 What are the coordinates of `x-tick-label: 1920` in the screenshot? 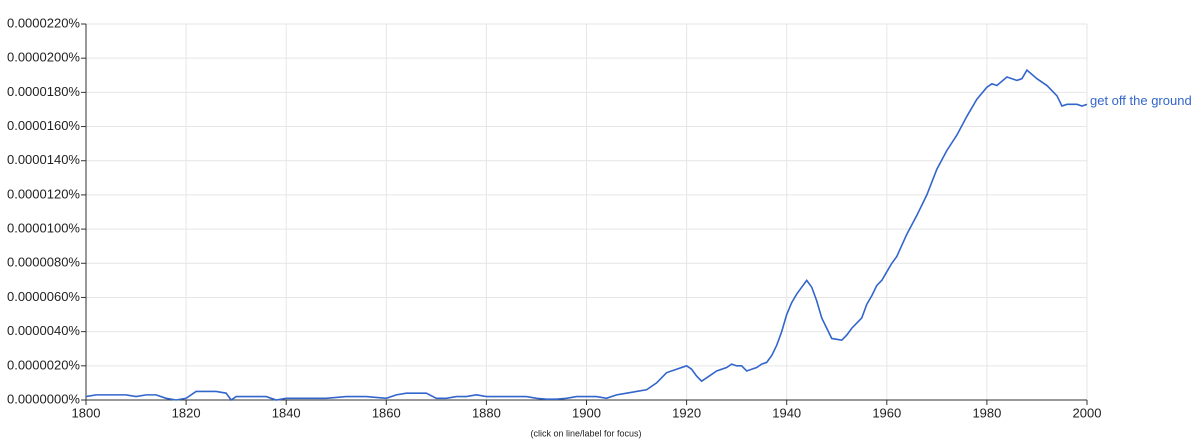 It's located at (686, 412).